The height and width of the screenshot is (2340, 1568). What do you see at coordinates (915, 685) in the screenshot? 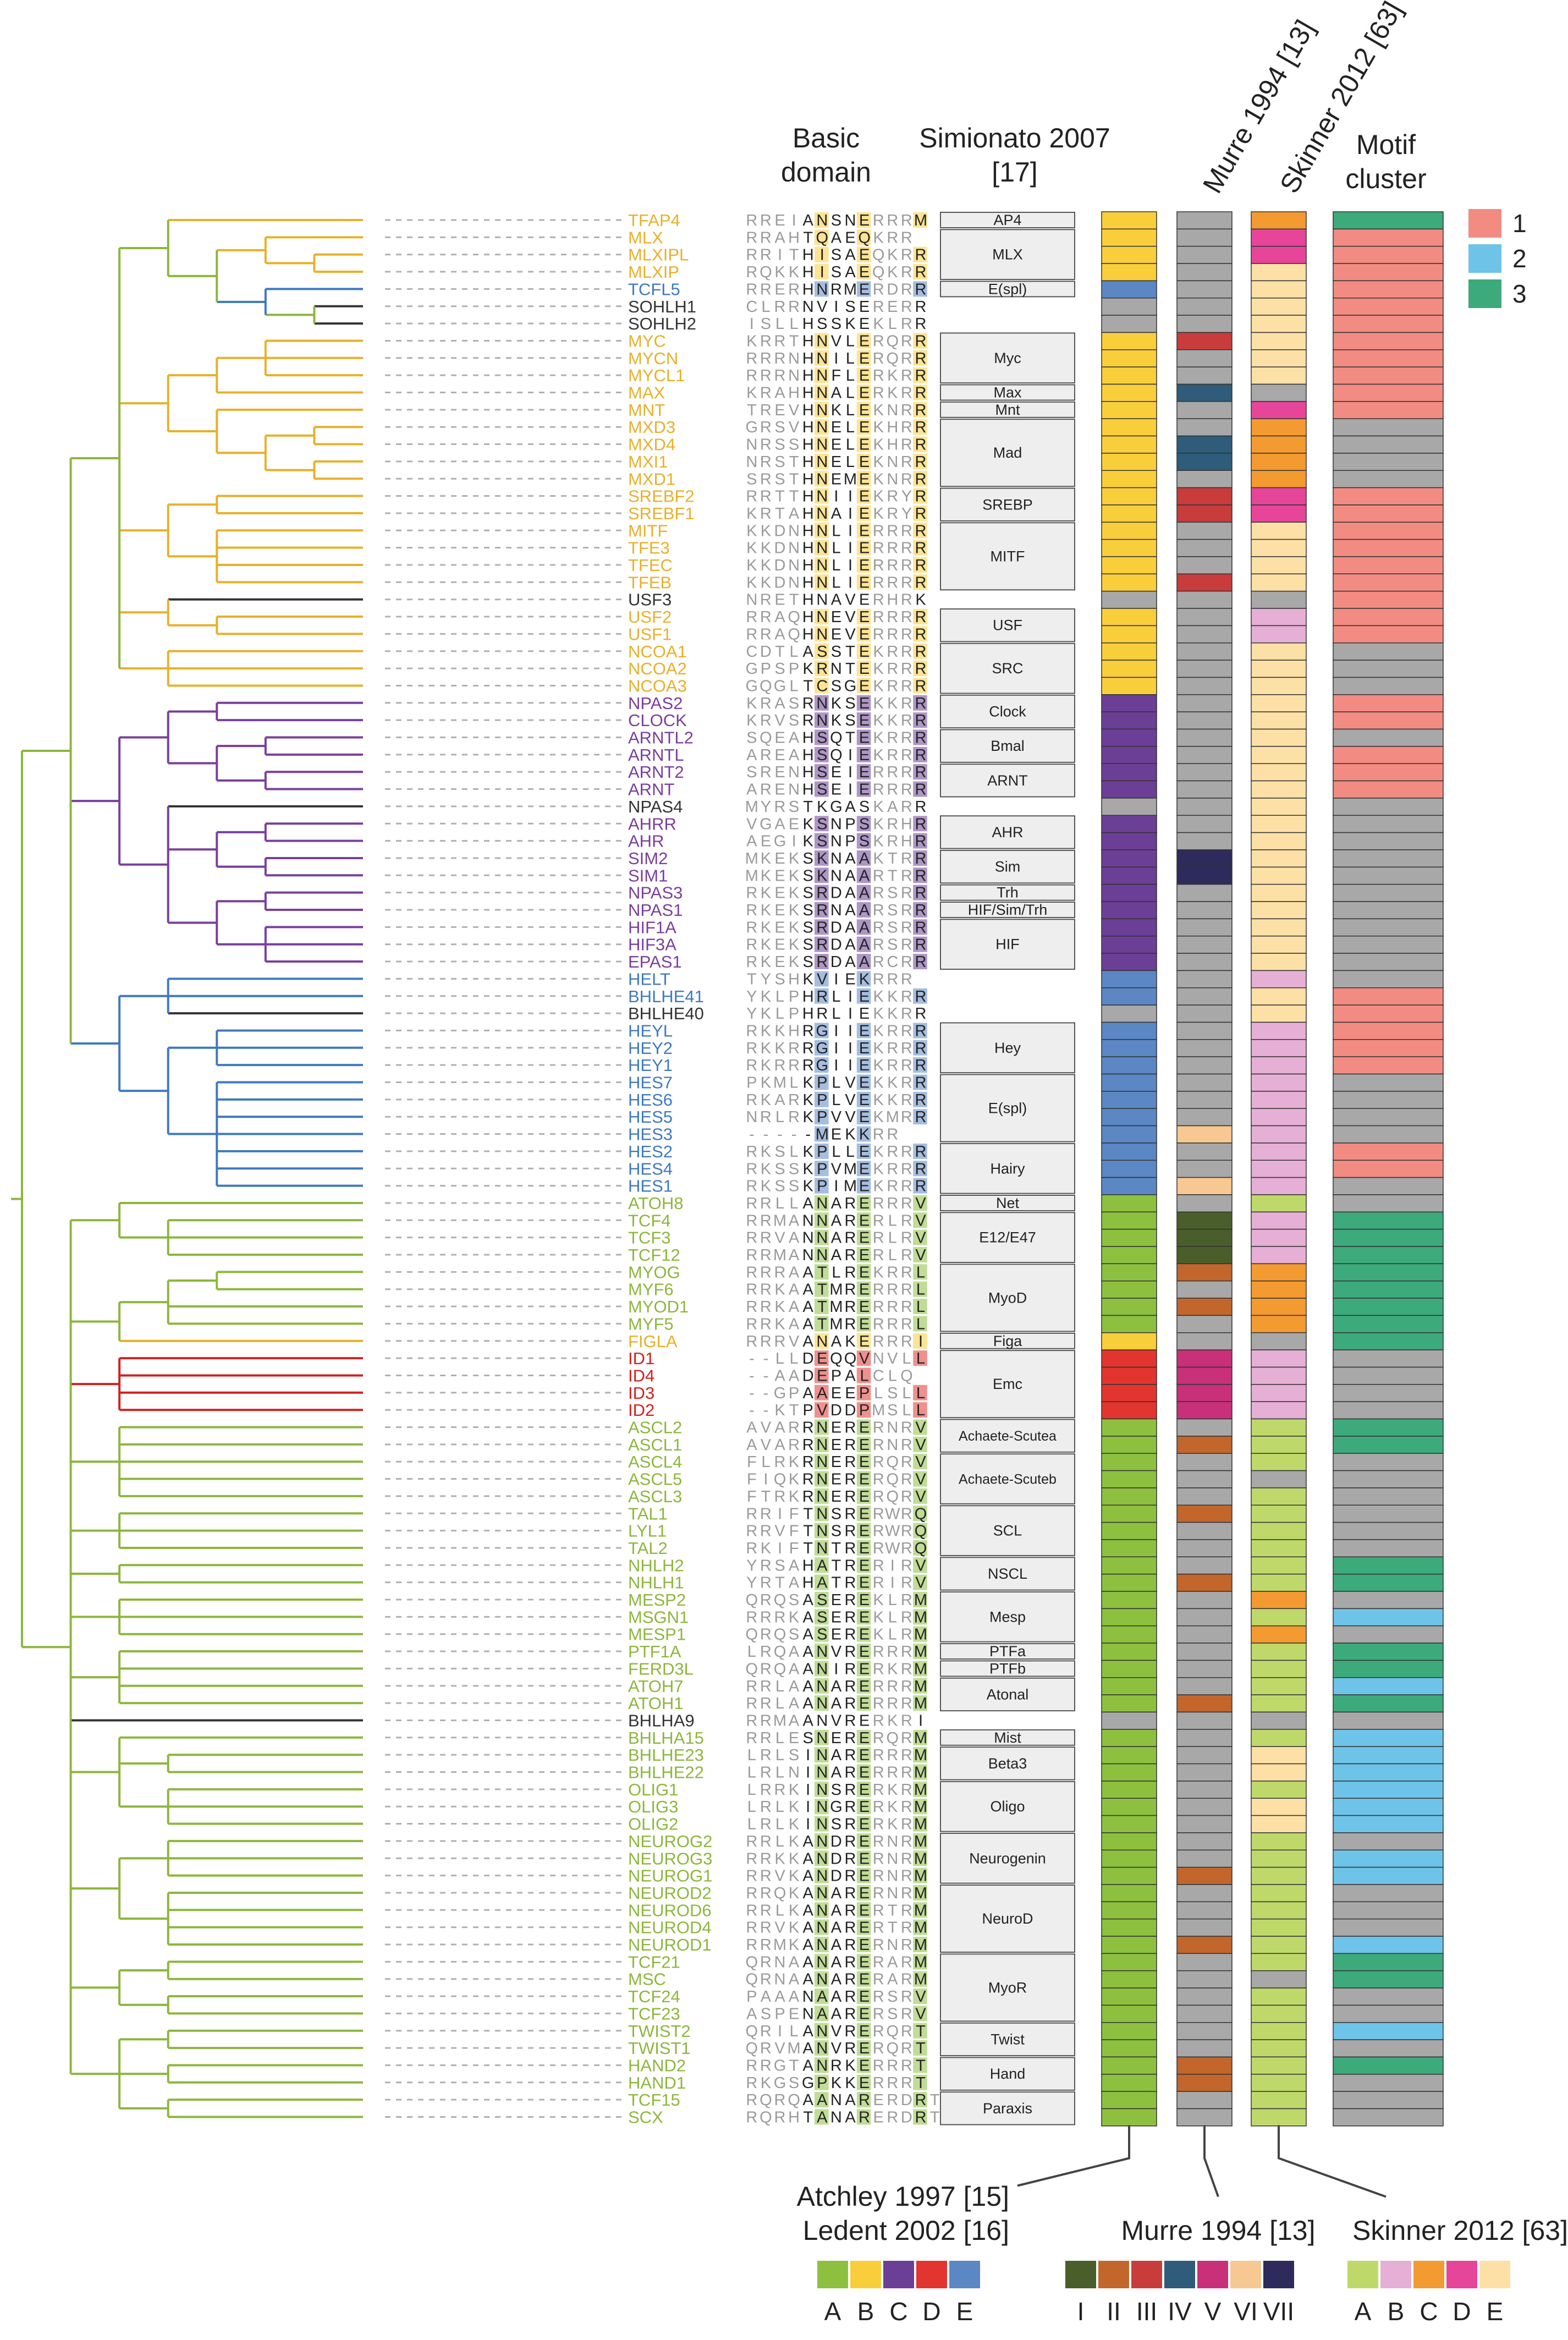
I see `gene-row: NCOA3 G Q G L T C S G E K R R R` at bounding box center [915, 685].